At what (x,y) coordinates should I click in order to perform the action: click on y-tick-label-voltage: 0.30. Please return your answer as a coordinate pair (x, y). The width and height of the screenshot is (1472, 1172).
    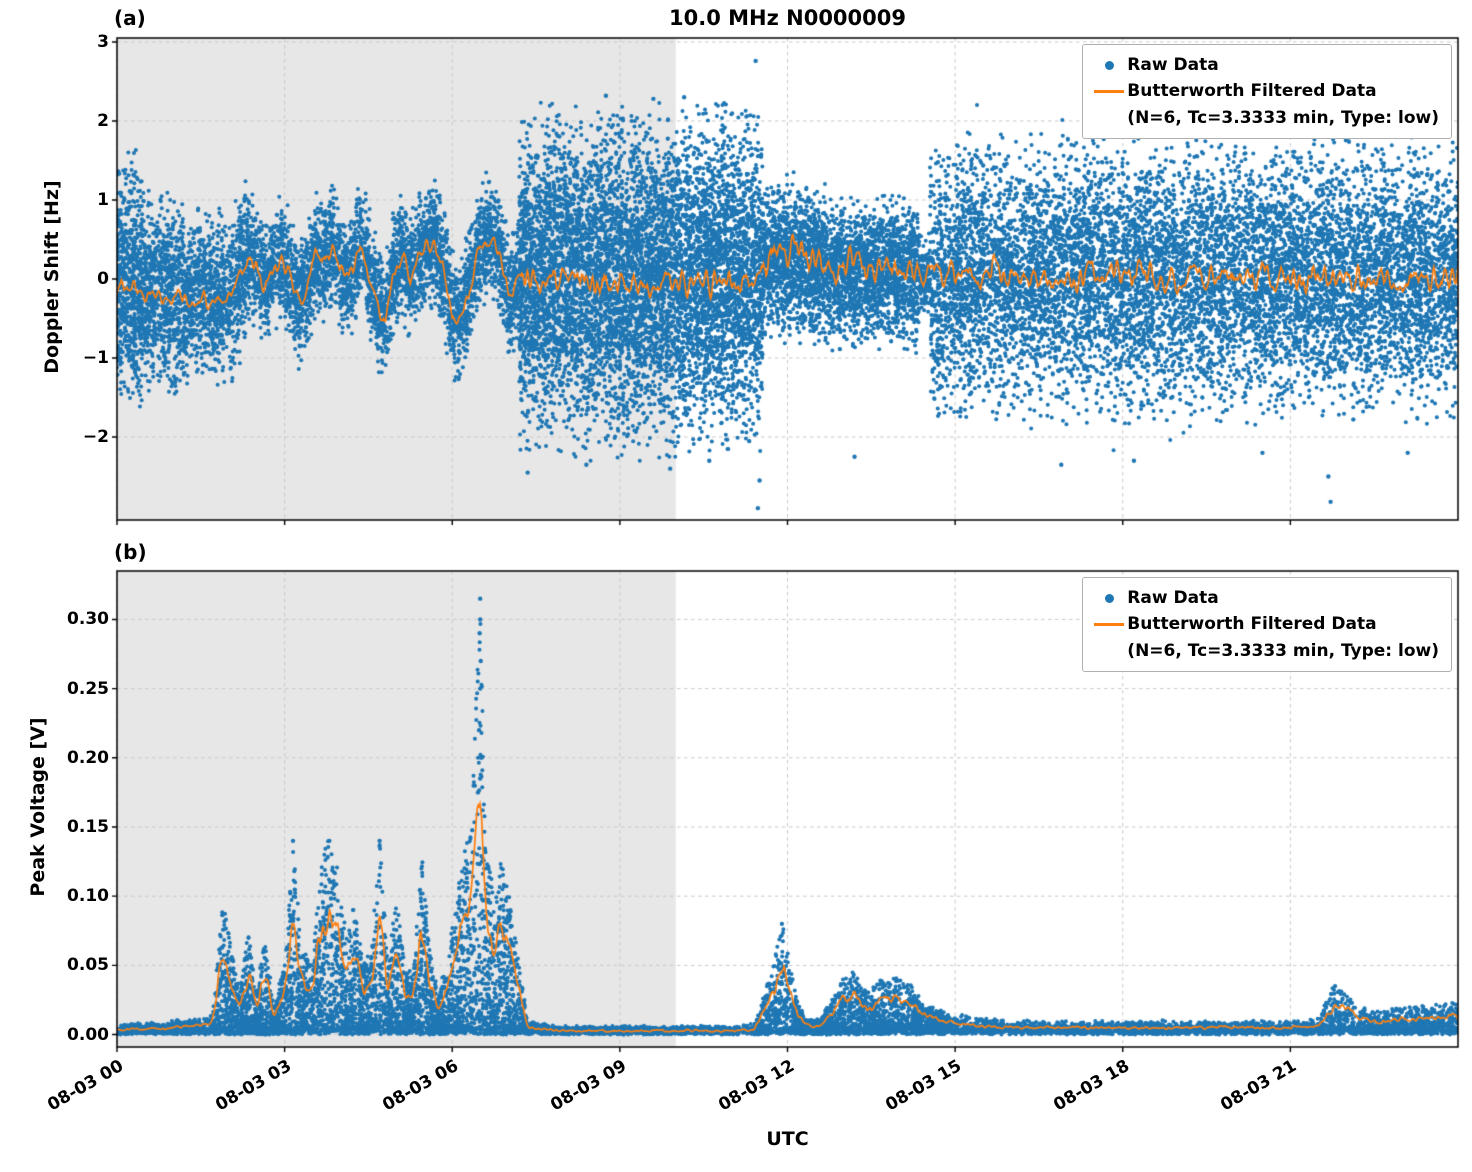
    Looking at the image, I should click on (88, 619).